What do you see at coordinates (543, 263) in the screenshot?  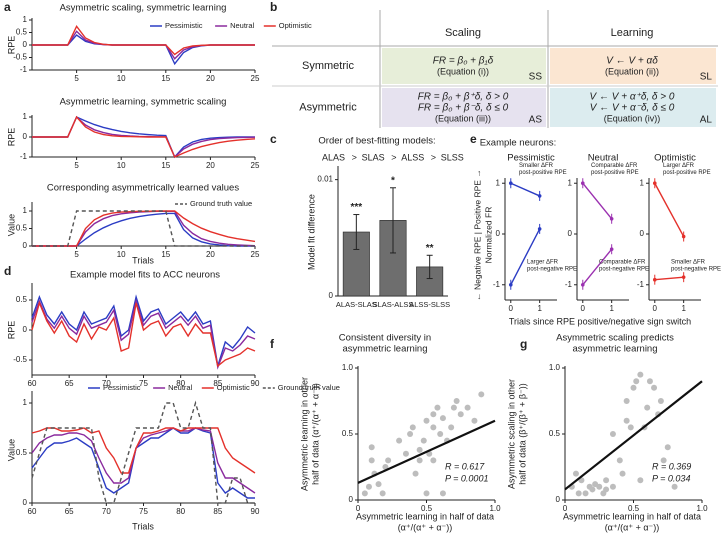 I see `neuron-note: Larger ΔFR` at bounding box center [543, 263].